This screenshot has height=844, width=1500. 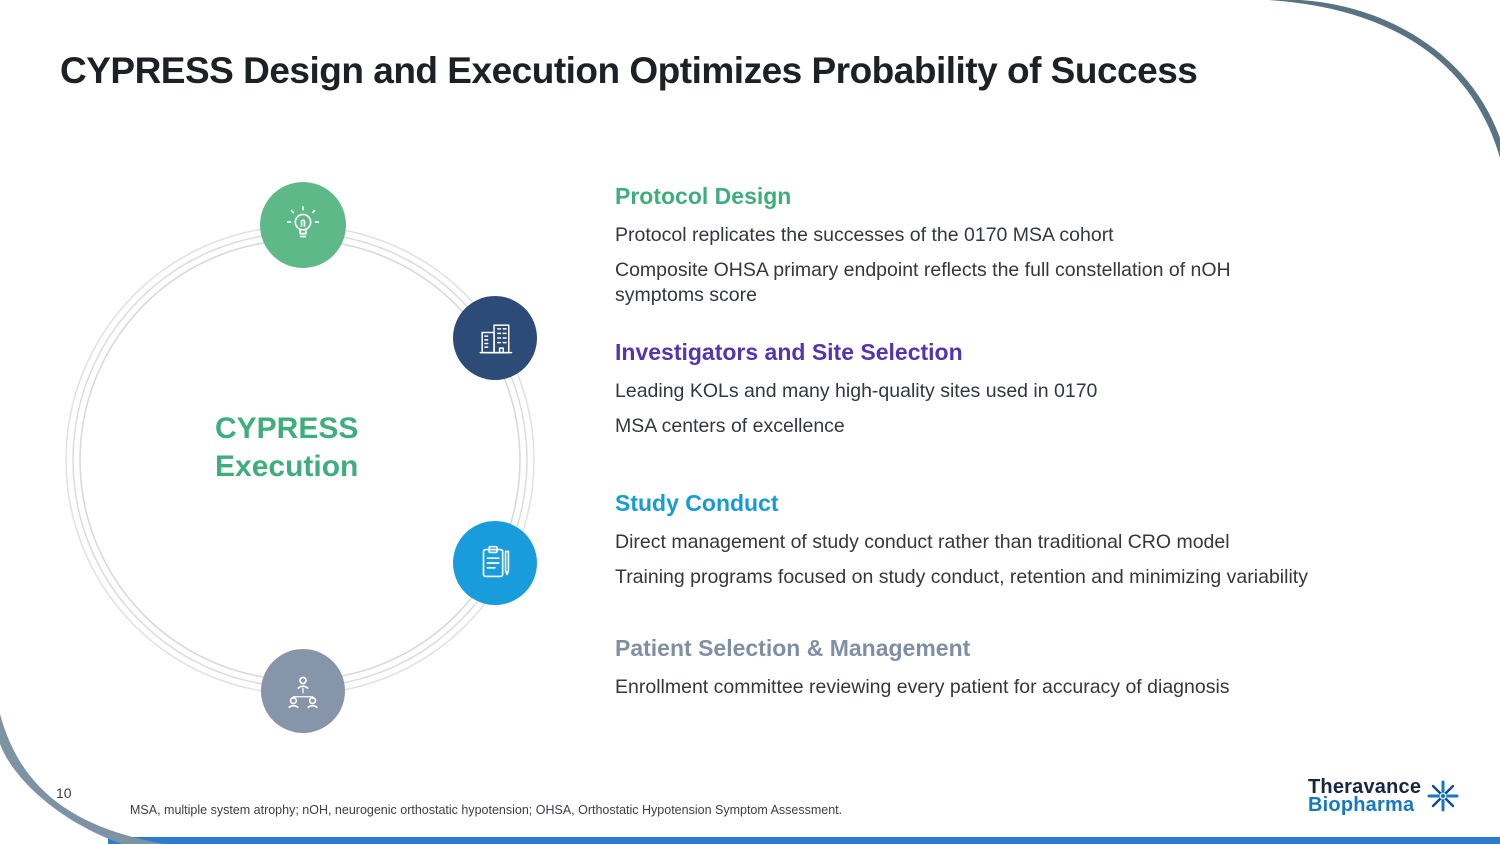 I want to click on section-heading: Investigators and Site Selection, so click(x=789, y=352).